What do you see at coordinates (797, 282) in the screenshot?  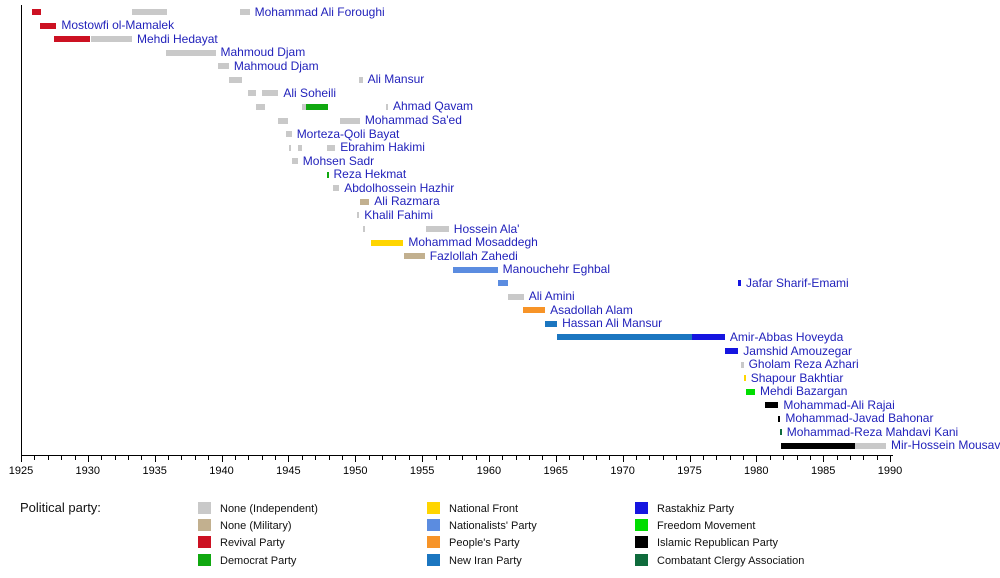 I see `minister-label: Jafar Sharif-Emami` at bounding box center [797, 282].